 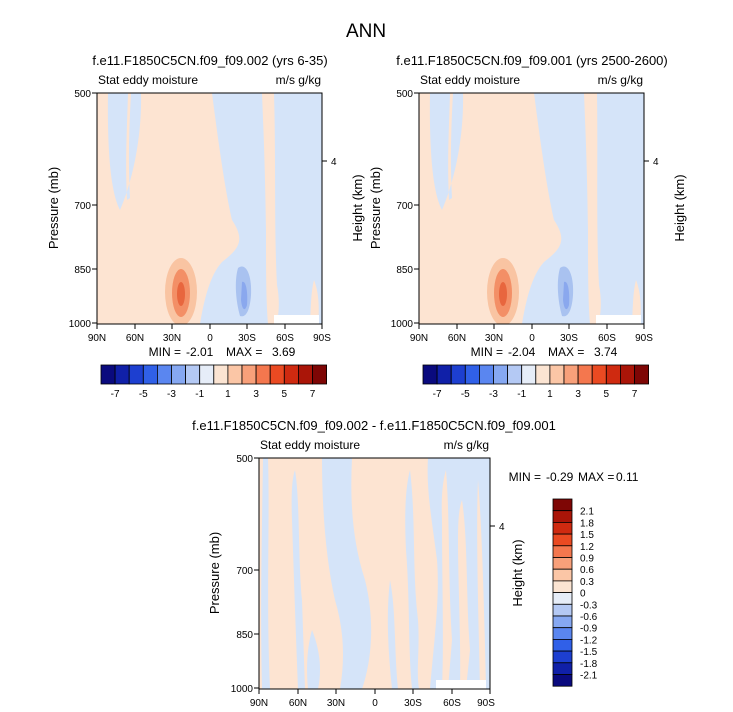 What do you see at coordinates (464, 594) in the screenshot?
I see `warm-strip-sh` at bounding box center [464, 594].